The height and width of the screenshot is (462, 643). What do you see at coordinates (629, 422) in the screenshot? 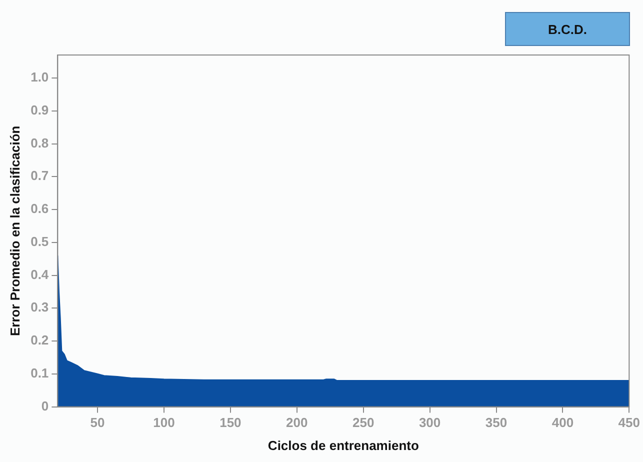
I see `x-tick-label: 450` at bounding box center [629, 422].